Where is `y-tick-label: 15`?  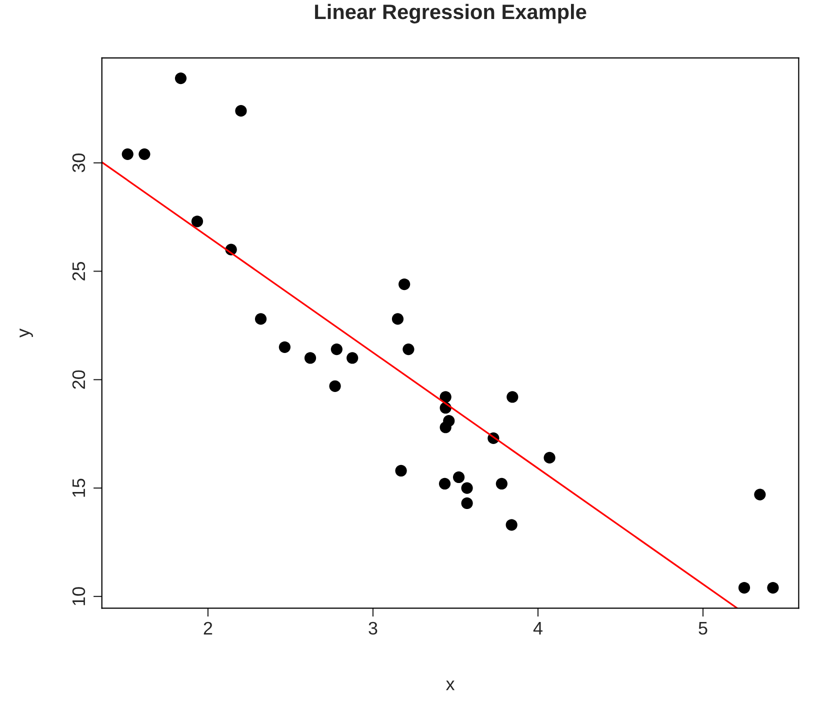
y-tick-label: 15 is located at coordinates (79, 487).